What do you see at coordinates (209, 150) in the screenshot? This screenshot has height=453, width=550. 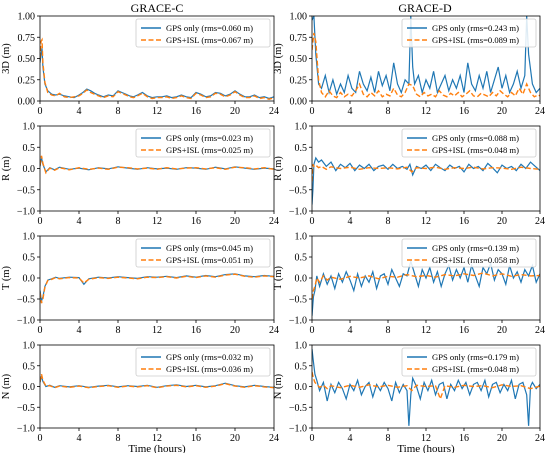 I see `legend-label: GPS+ISL (rms=0.025 m)` at bounding box center [209, 150].